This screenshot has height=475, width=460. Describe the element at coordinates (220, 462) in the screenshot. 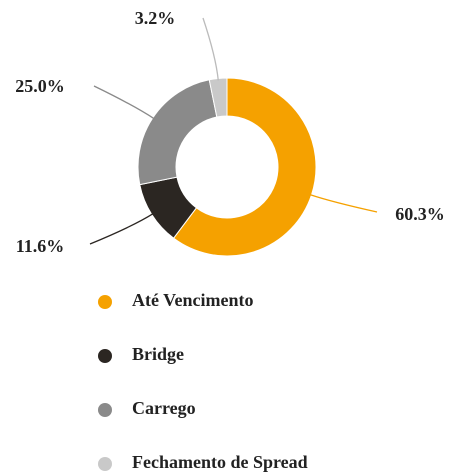

I see `legend-label: Fechamento de Spread` at that location.